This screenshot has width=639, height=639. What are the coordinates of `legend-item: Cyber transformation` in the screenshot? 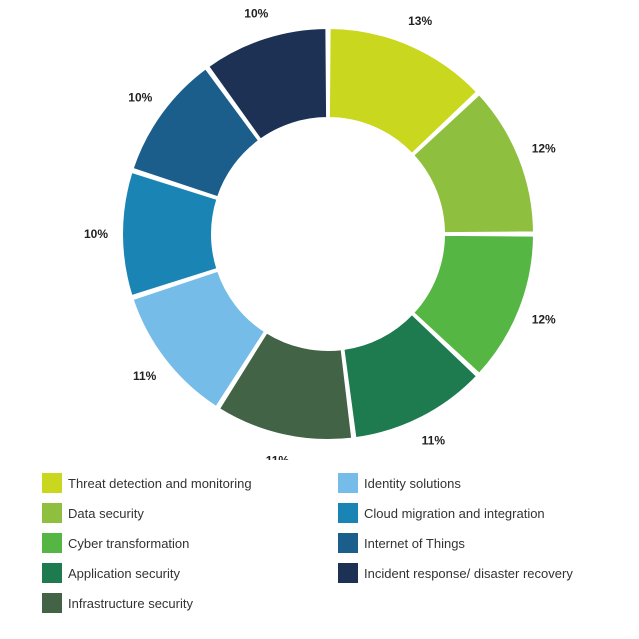 It's located at (115, 543).